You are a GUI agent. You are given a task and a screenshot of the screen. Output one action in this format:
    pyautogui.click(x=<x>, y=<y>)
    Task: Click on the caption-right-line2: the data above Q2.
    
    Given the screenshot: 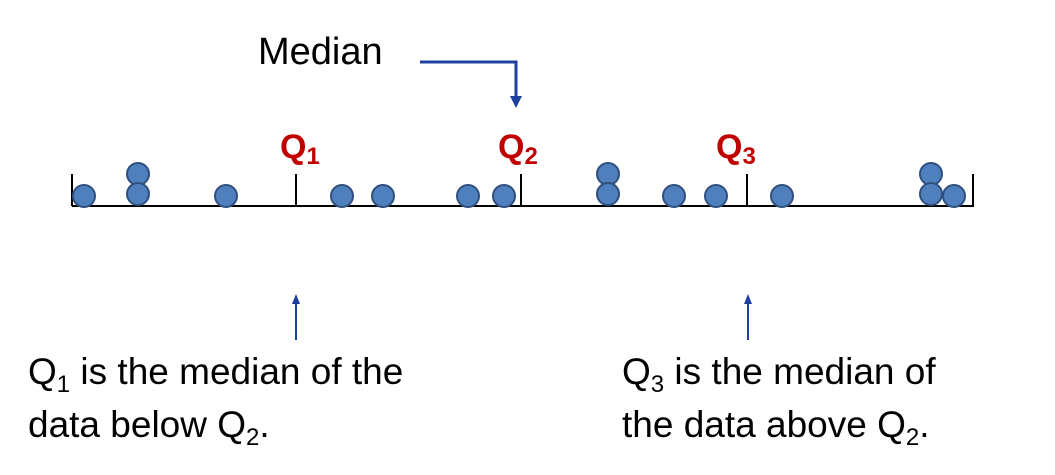 What is the action you would take?
    pyautogui.click(x=776, y=427)
    